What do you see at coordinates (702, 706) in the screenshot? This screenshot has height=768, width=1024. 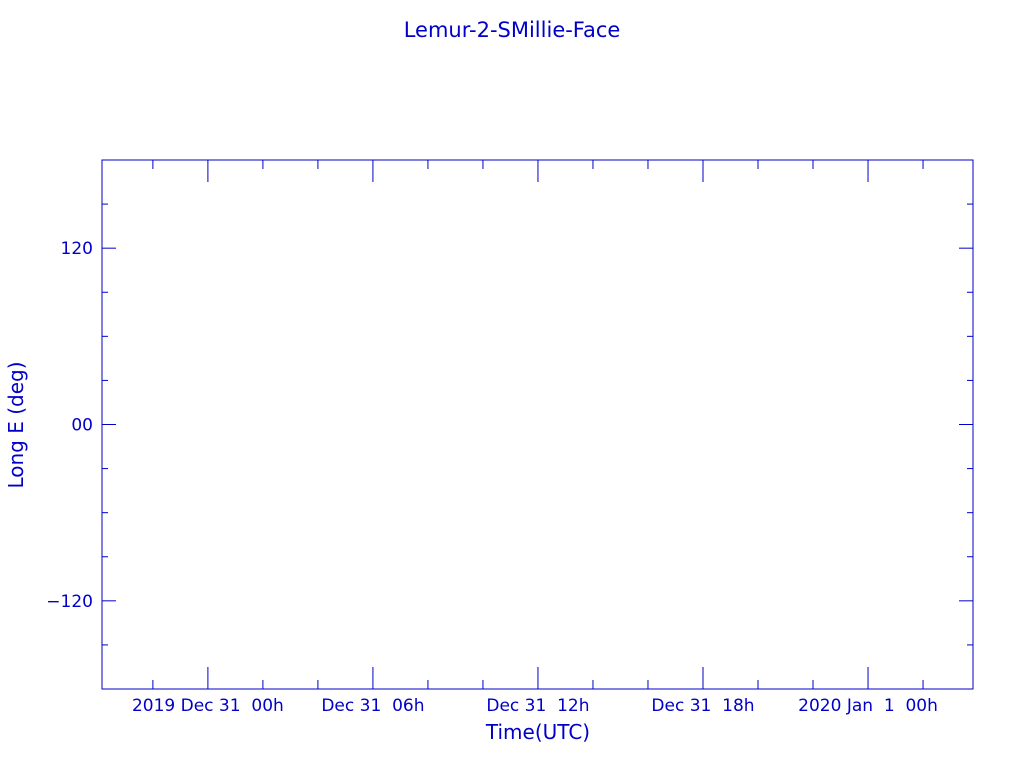 I see `x-tick-label: Dec 31 18h` at bounding box center [702, 706].